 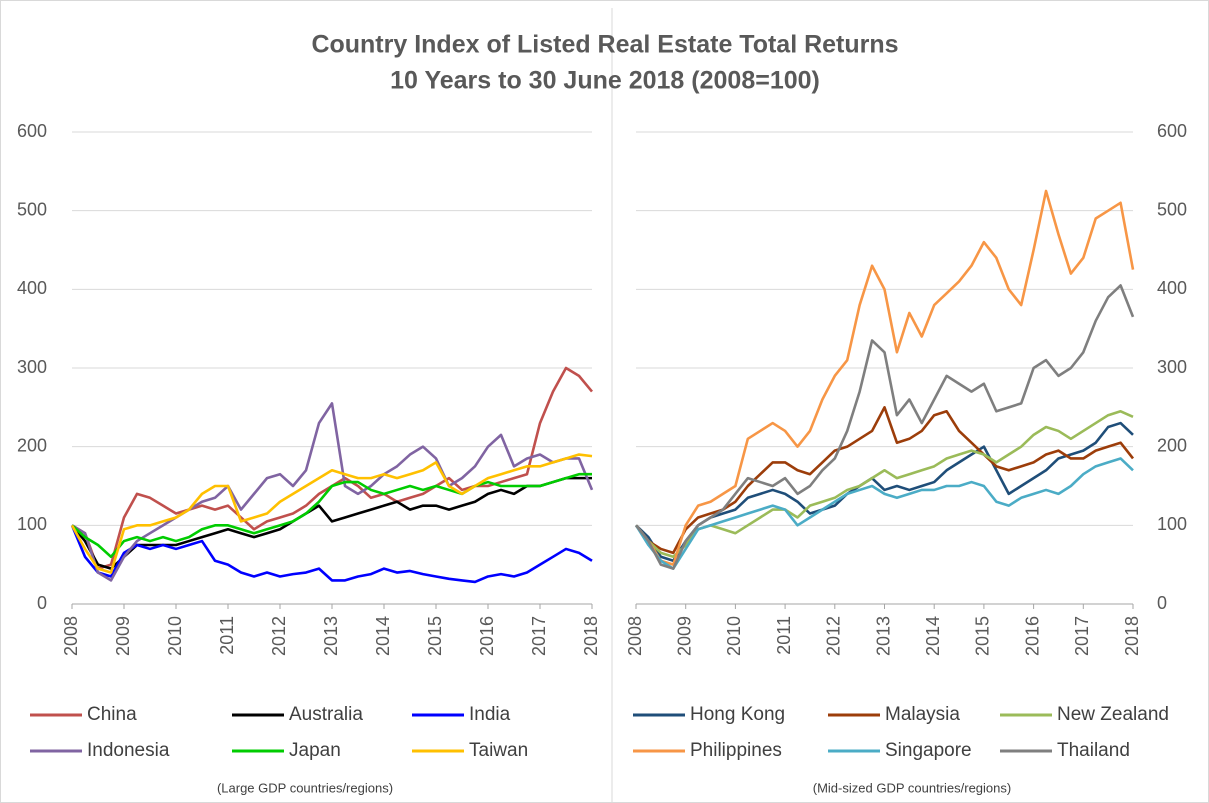 I want to click on panel-note: (Large GDP countries/regions), so click(x=305, y=787).